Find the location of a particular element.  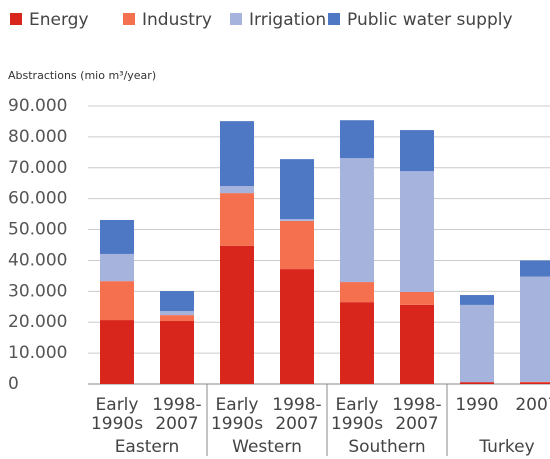

x-tick-label: 1990 is located at coordinates (476, 405).